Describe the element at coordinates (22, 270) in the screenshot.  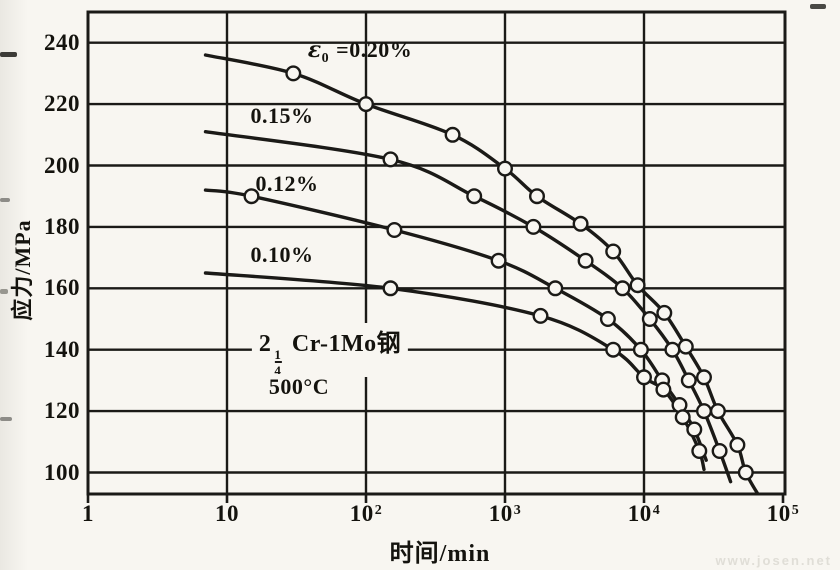
I see `y-axis-title: 应力/MPa` at that location.